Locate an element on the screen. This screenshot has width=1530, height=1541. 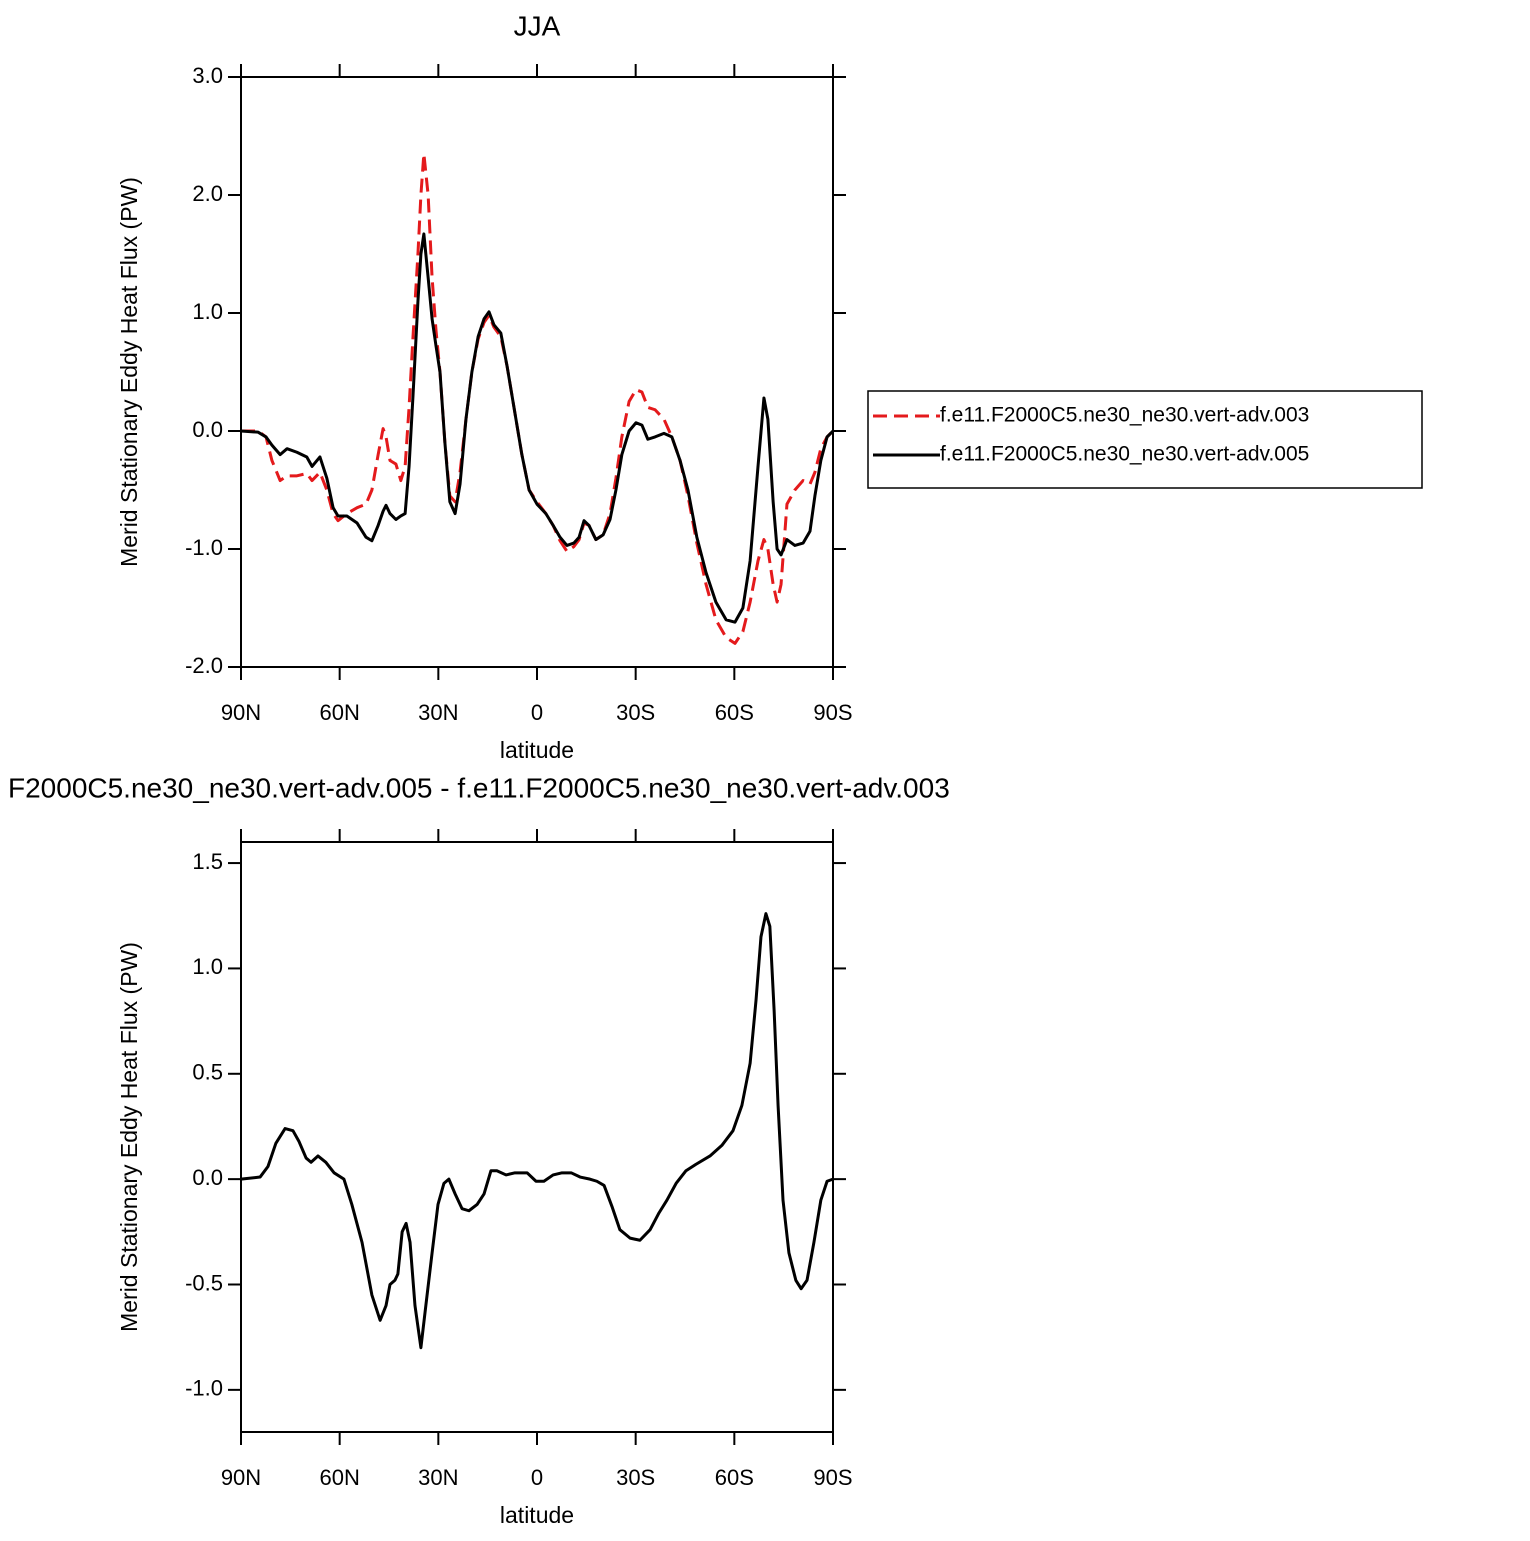
legend-label: f.e11.F2000C5.ne30_ne30.vert-adv.003 is located at coordinates (1124, 415).